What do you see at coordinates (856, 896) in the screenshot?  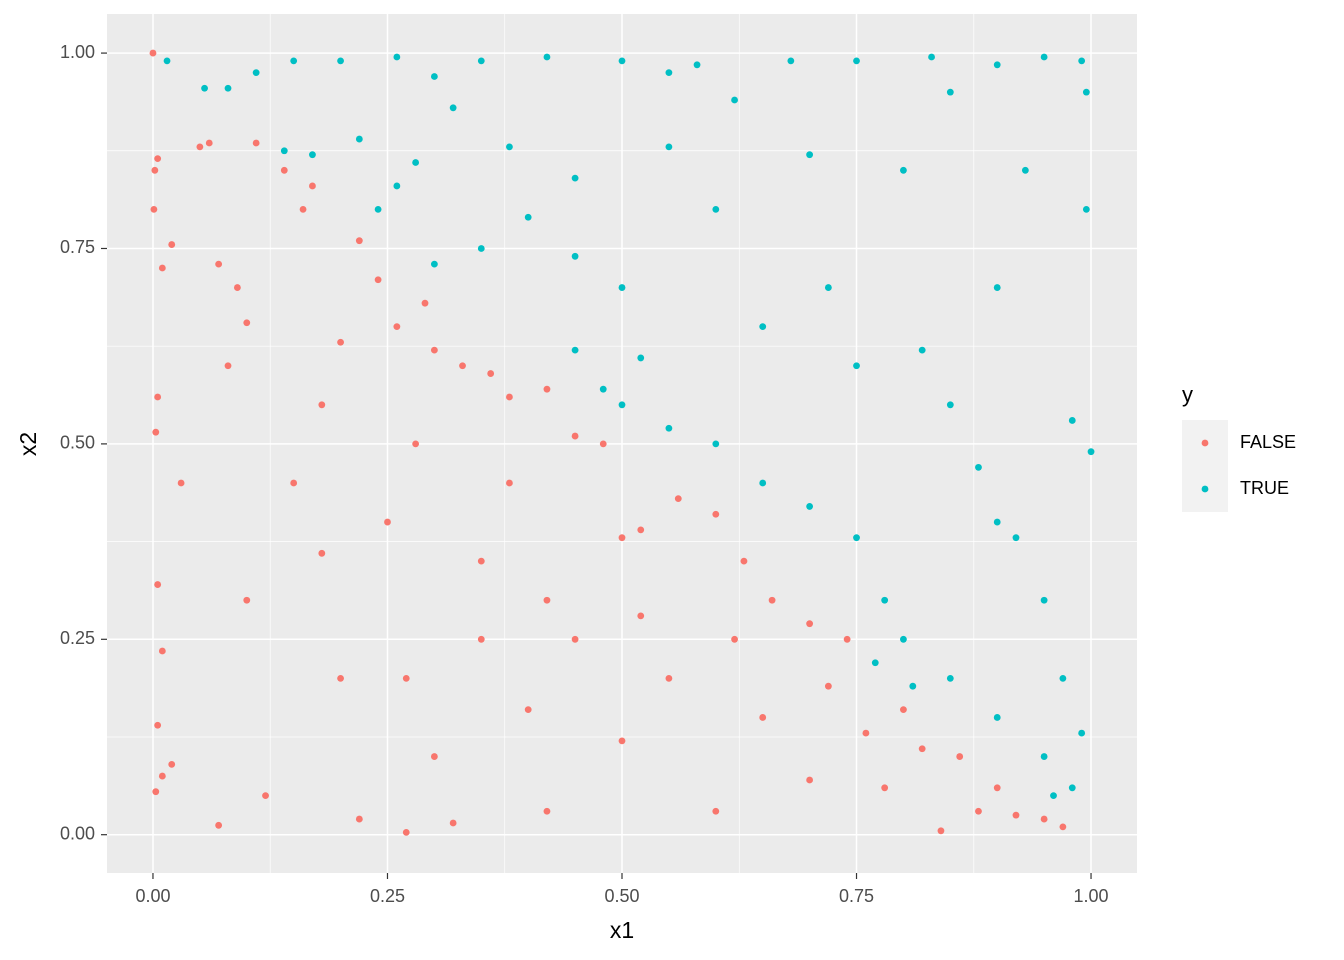 I see `x-tick-label: 0.75` at bounding box center [856, 896].